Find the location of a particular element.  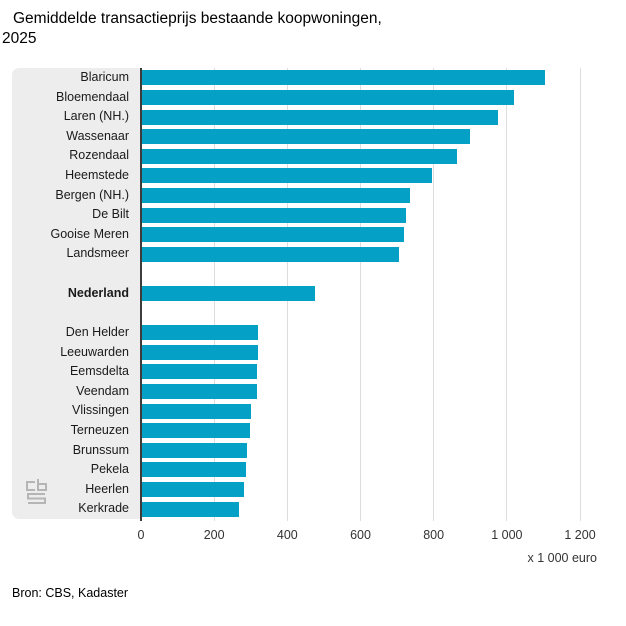

category-label: Kerkrade is located at coordinates (103, 508).